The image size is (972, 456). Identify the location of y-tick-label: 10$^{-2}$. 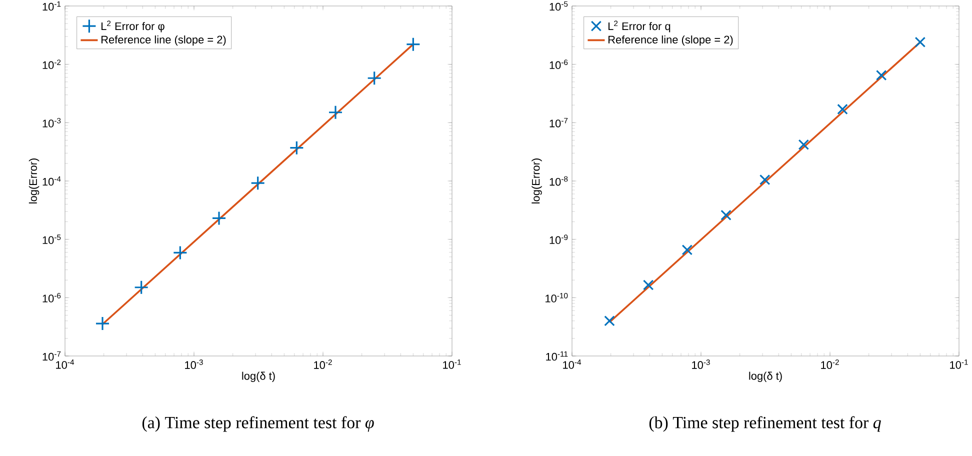
(51, 65).